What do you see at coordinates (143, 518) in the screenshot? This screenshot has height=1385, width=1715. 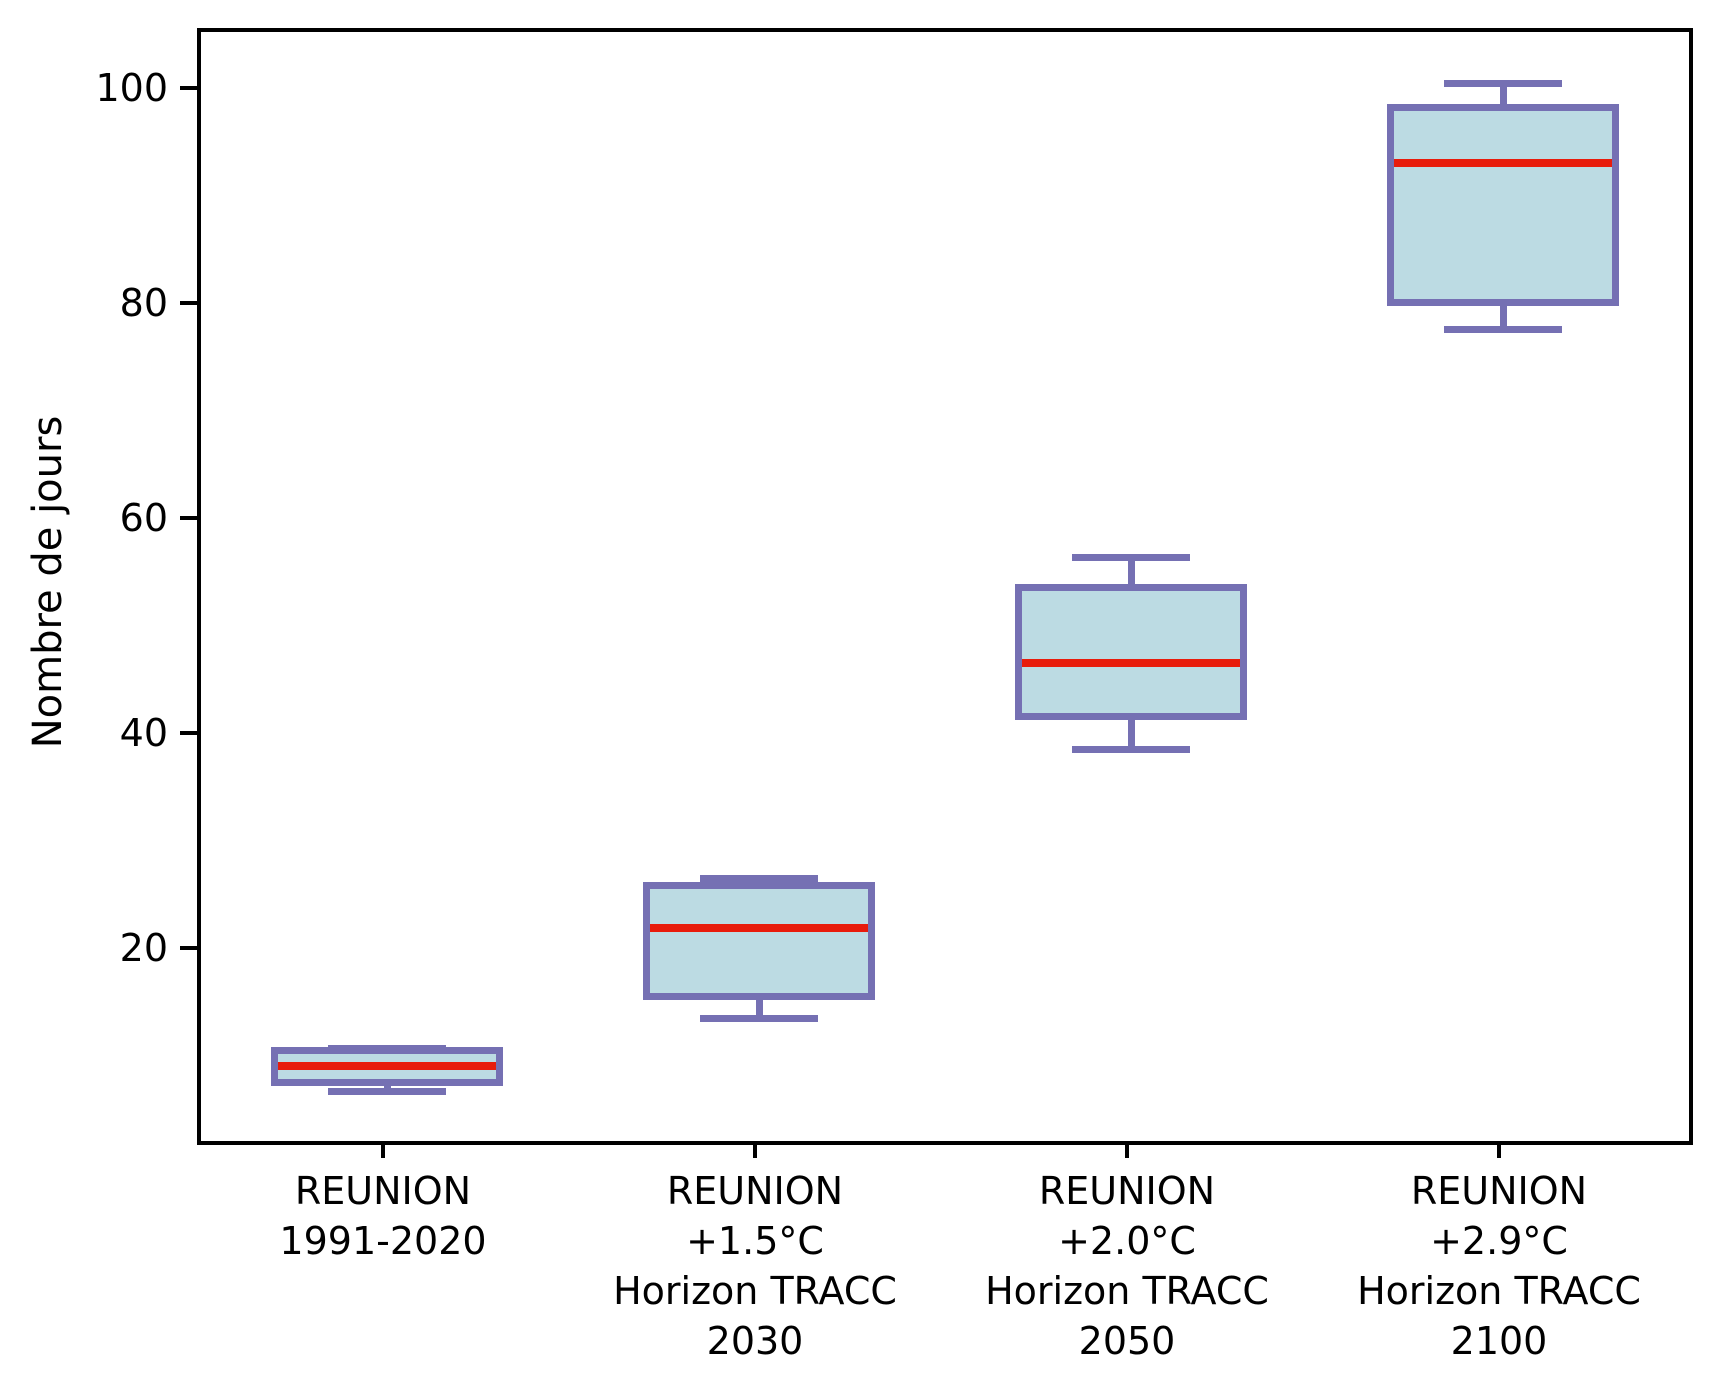 I see `y-tick-label: 60` at bounding box center [143, 518].